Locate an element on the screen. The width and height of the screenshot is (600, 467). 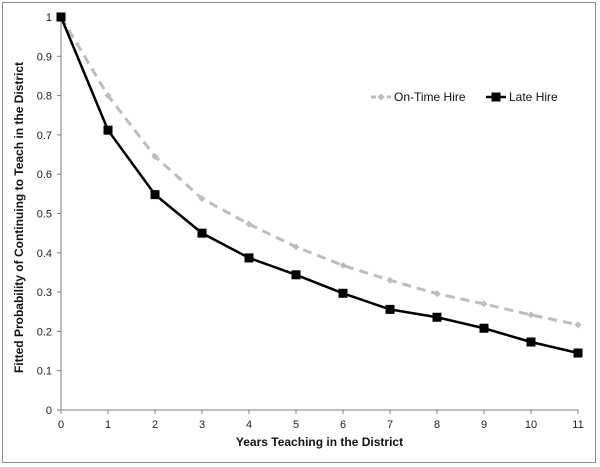
y-tick-label: 0.6 is located at coordinates (44, 175).